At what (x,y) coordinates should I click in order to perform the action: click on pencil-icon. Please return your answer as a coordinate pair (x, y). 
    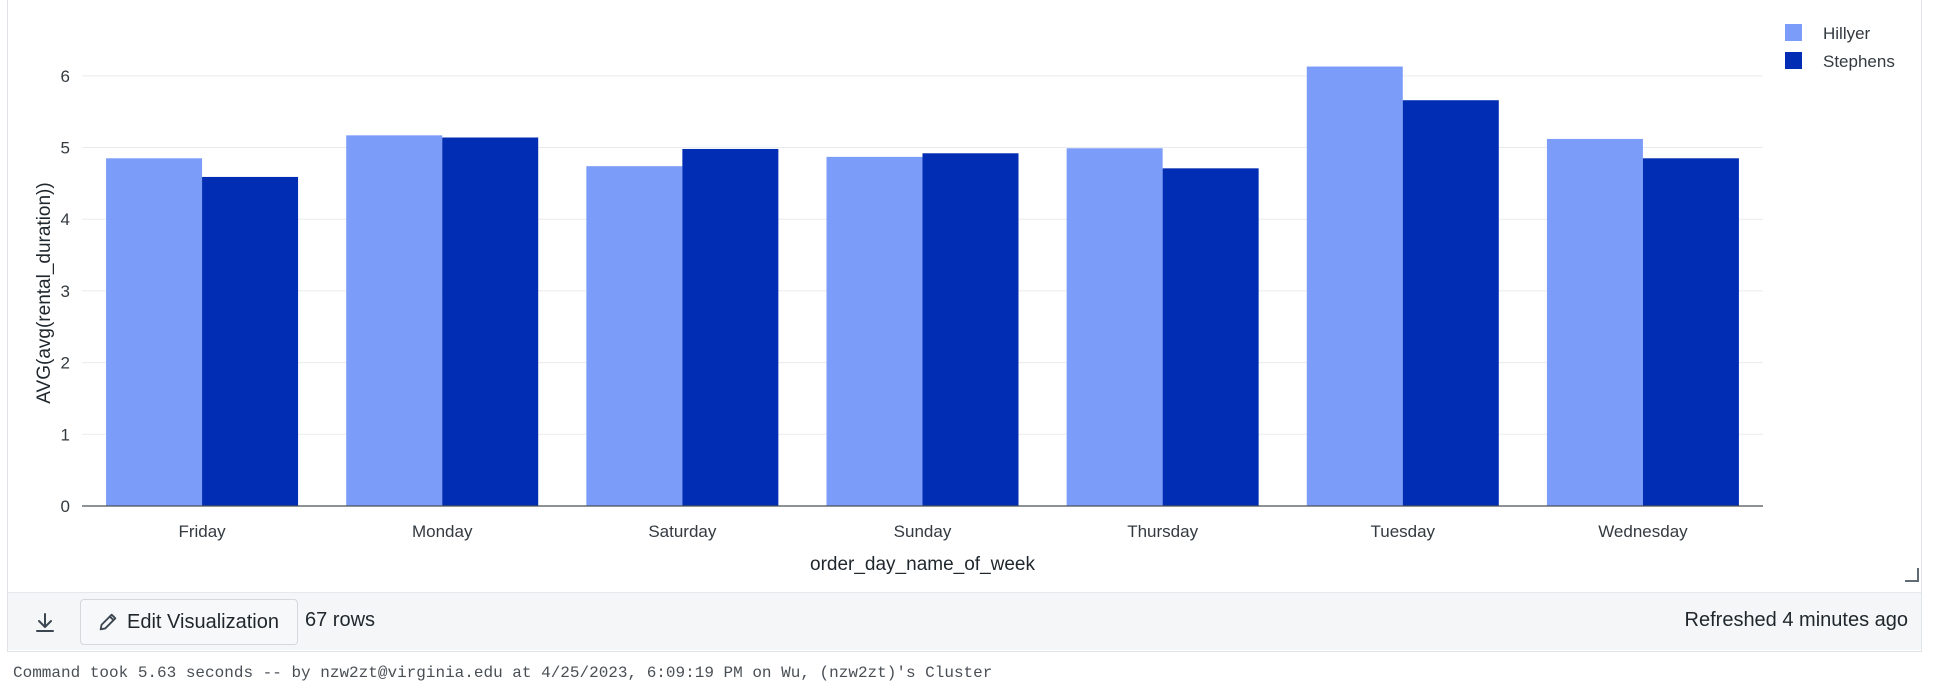
    Looking at the image, I should click on (108, 622).